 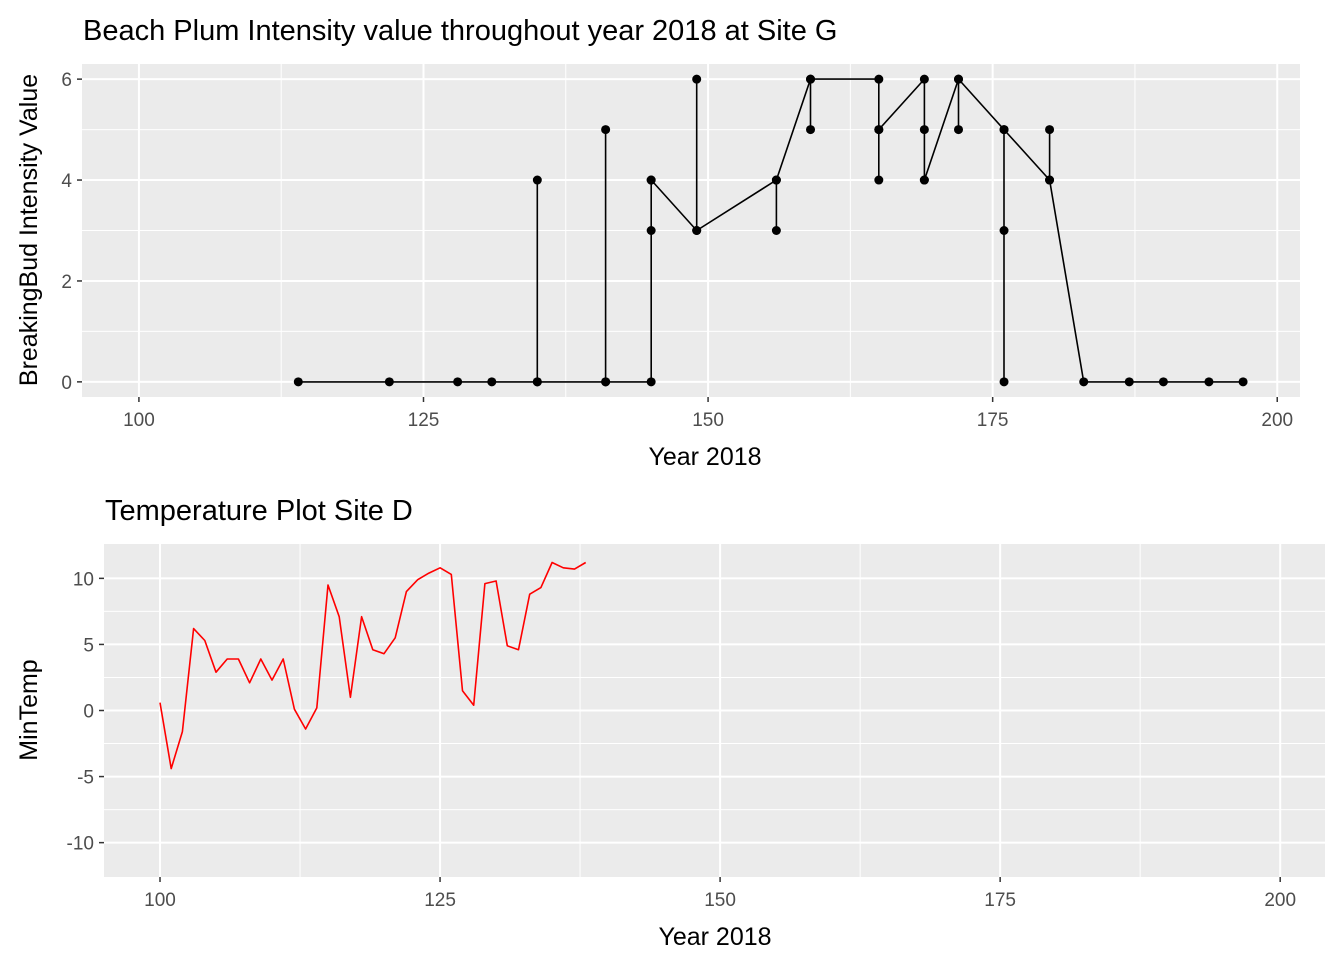 I want to click on temperature-y-tick-label: 0, so click(x=88, y=712).